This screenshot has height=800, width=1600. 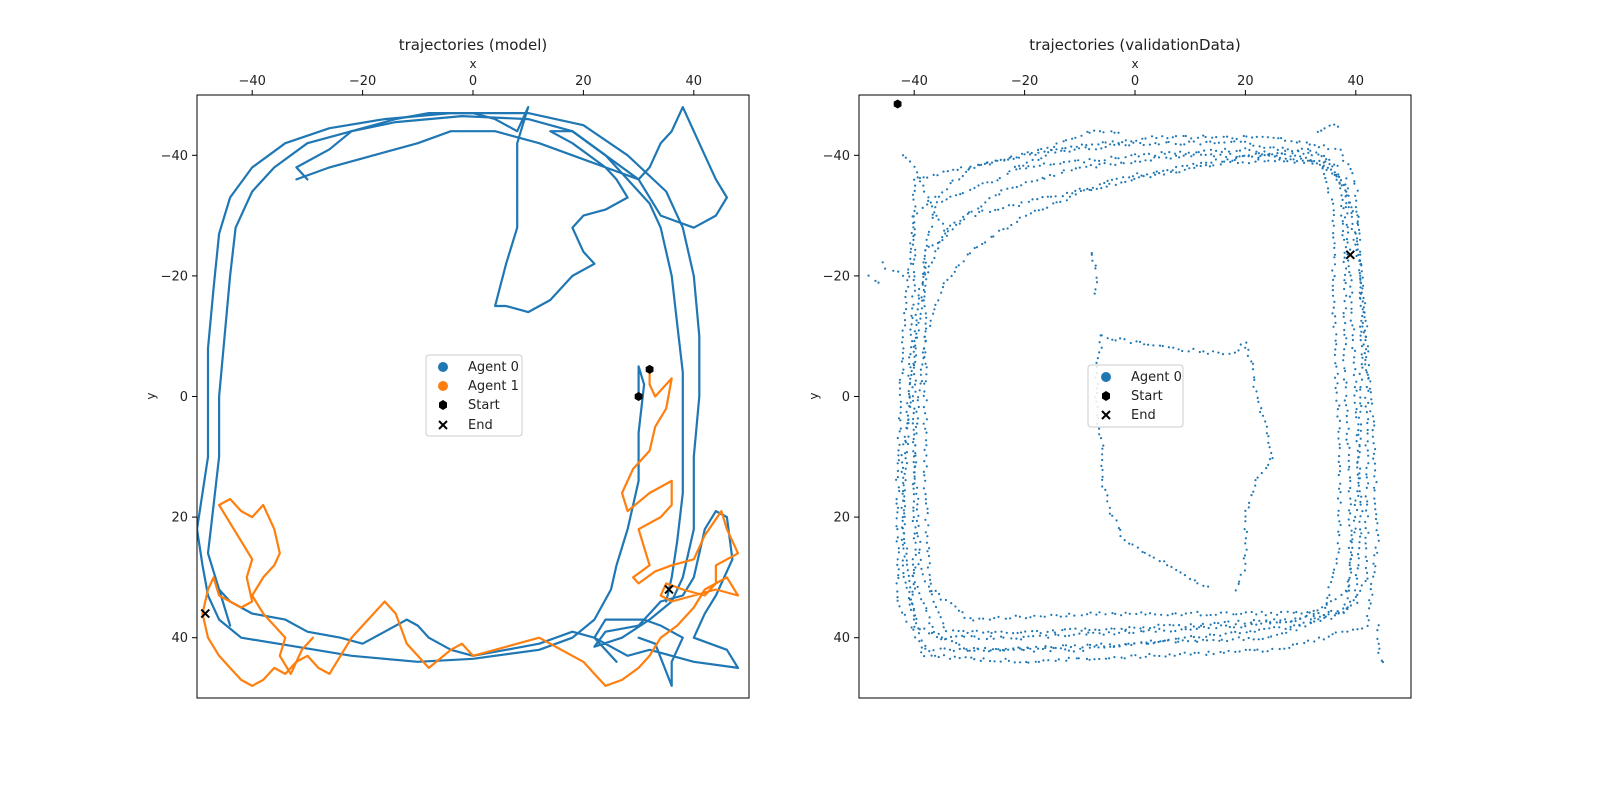 I want to click on x-tick-label: 40, so click(x=694, y=81).